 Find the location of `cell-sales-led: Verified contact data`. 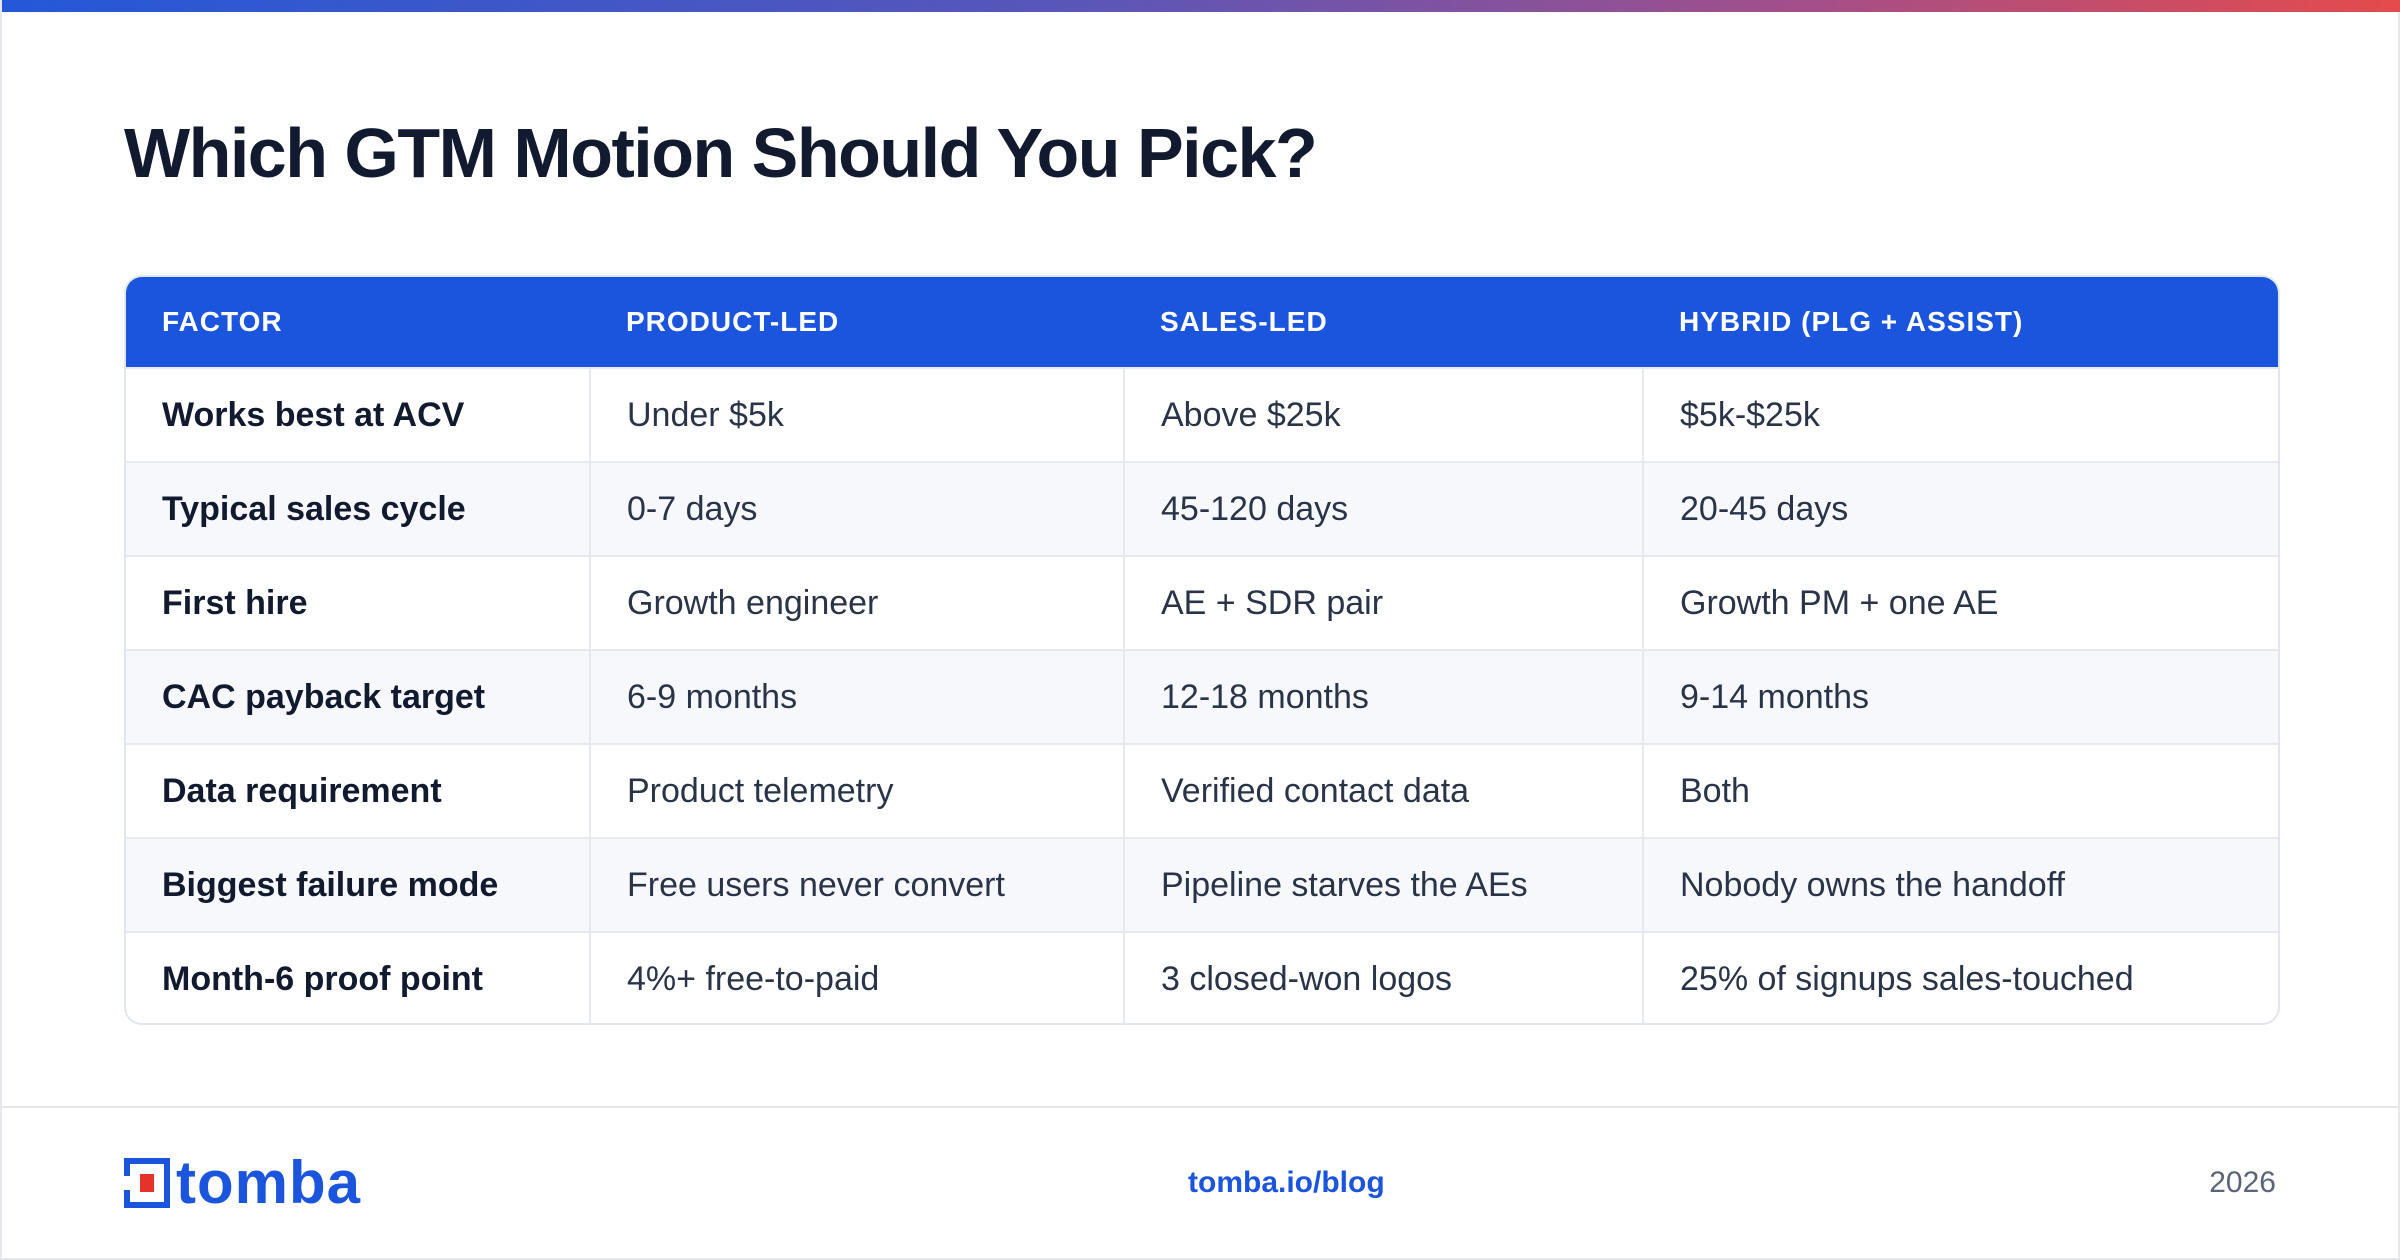

cell-sales-led: Verified contact data is located at coordinates (1383, 790).